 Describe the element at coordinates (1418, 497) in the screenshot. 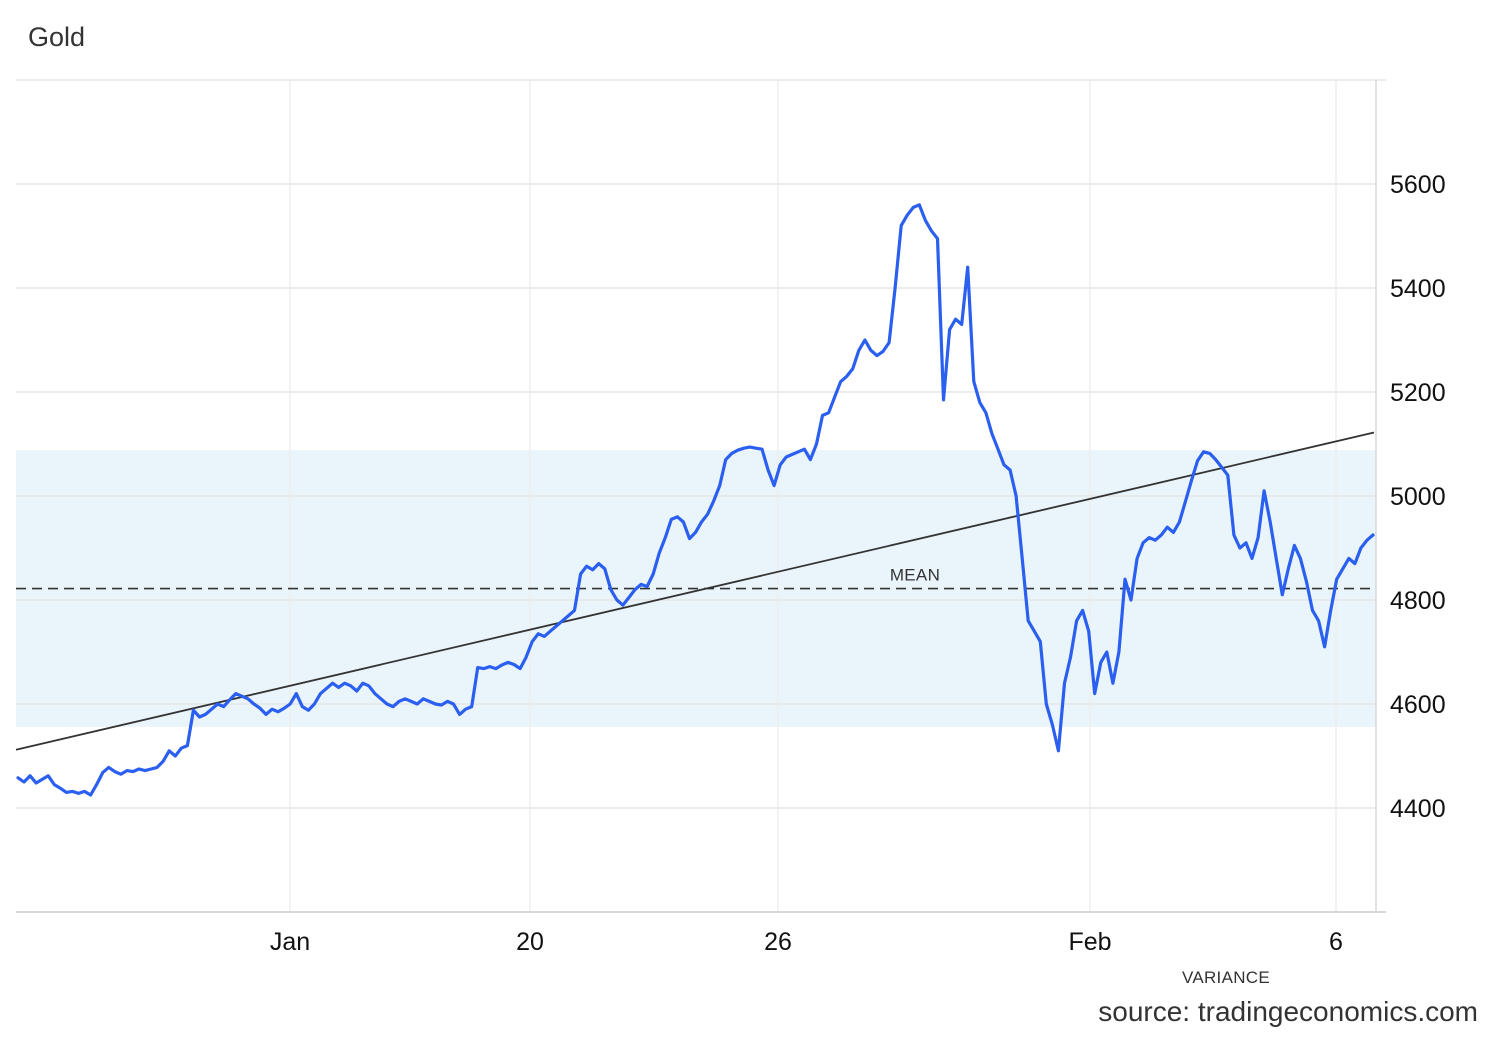

I see `y-tick-label: 5000` at that location.